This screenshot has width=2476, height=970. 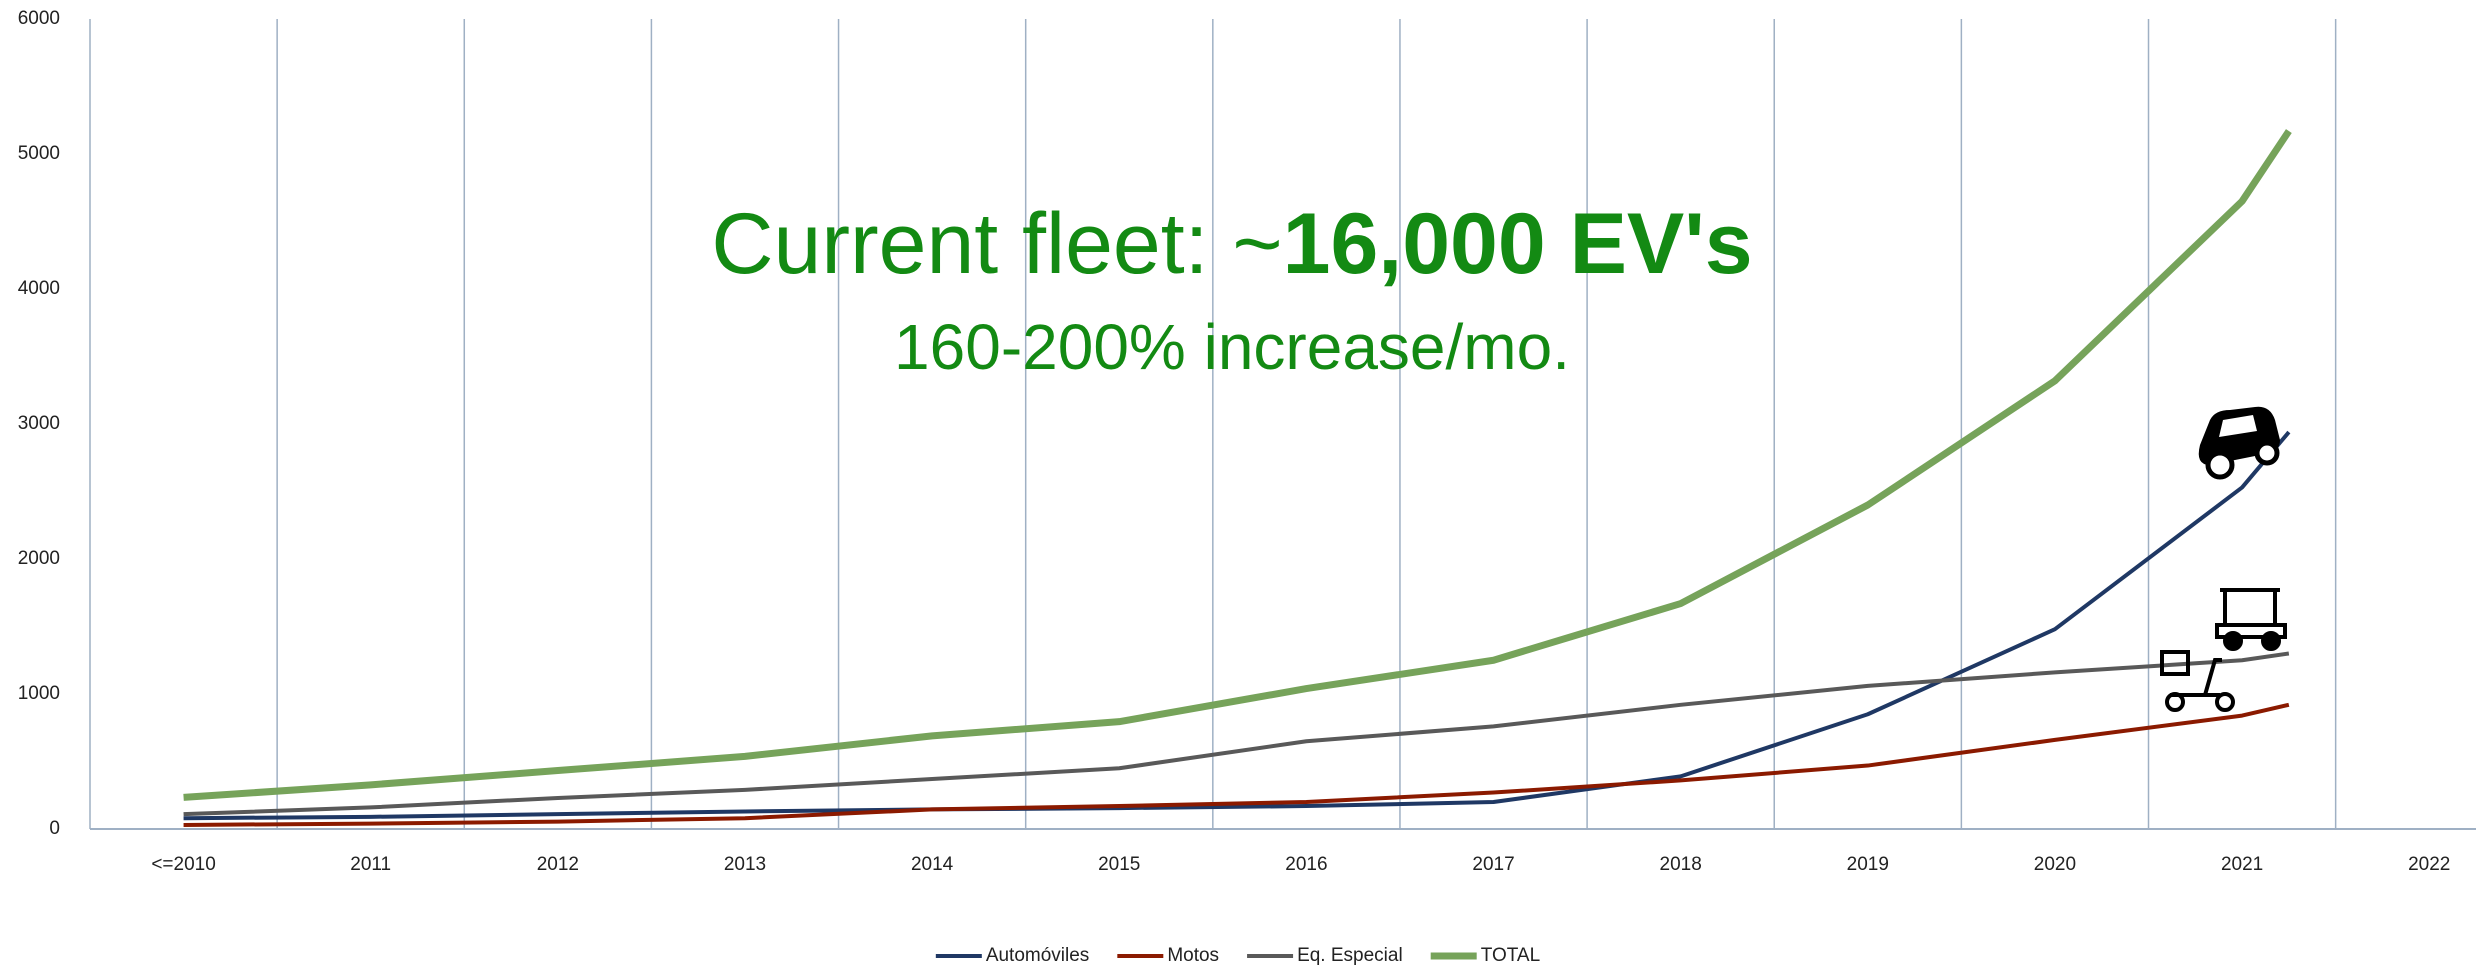 I want to click on annotation: Current fleet: ~16,000 EV's, so click(x=1231, y=244).